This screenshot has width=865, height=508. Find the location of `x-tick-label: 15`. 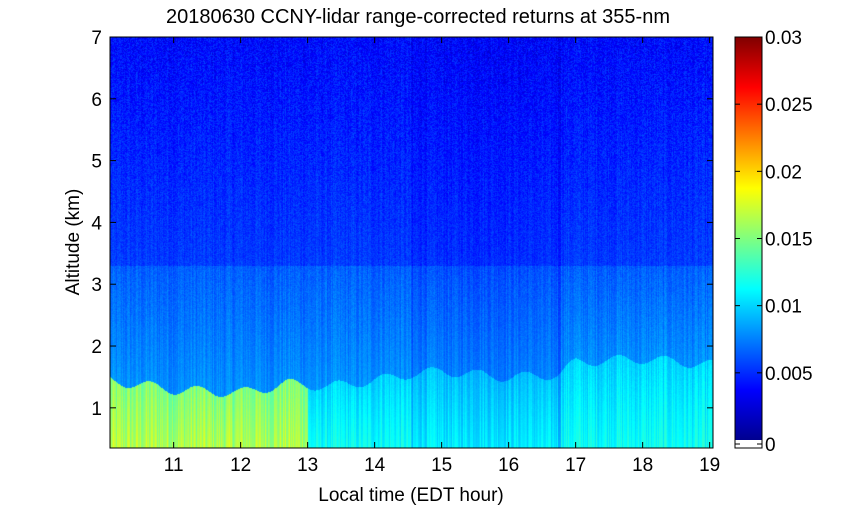

x-tick-label: 15 is located at coordinates (441, 465).